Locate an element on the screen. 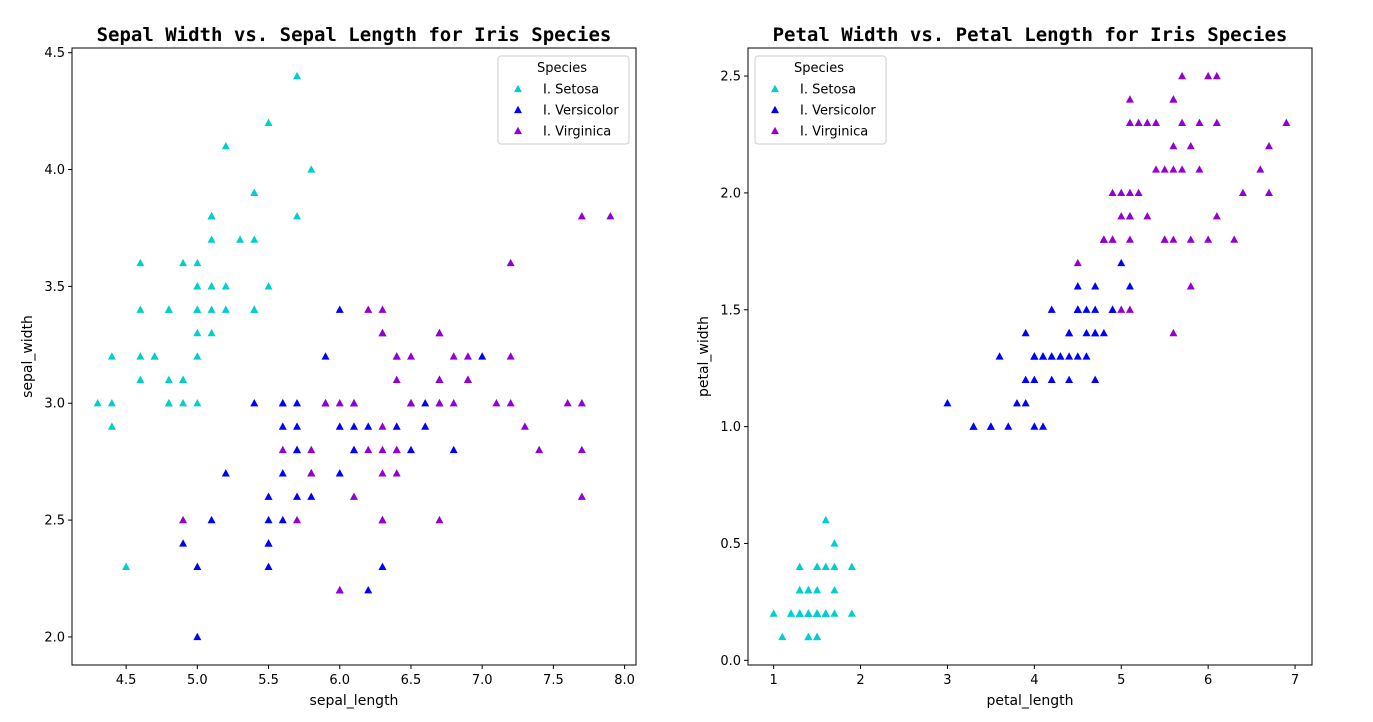 Image resolution: width=1373 pixels, height=722 pixels. x-tick-label: 1 is located at coordinates (773, 680).